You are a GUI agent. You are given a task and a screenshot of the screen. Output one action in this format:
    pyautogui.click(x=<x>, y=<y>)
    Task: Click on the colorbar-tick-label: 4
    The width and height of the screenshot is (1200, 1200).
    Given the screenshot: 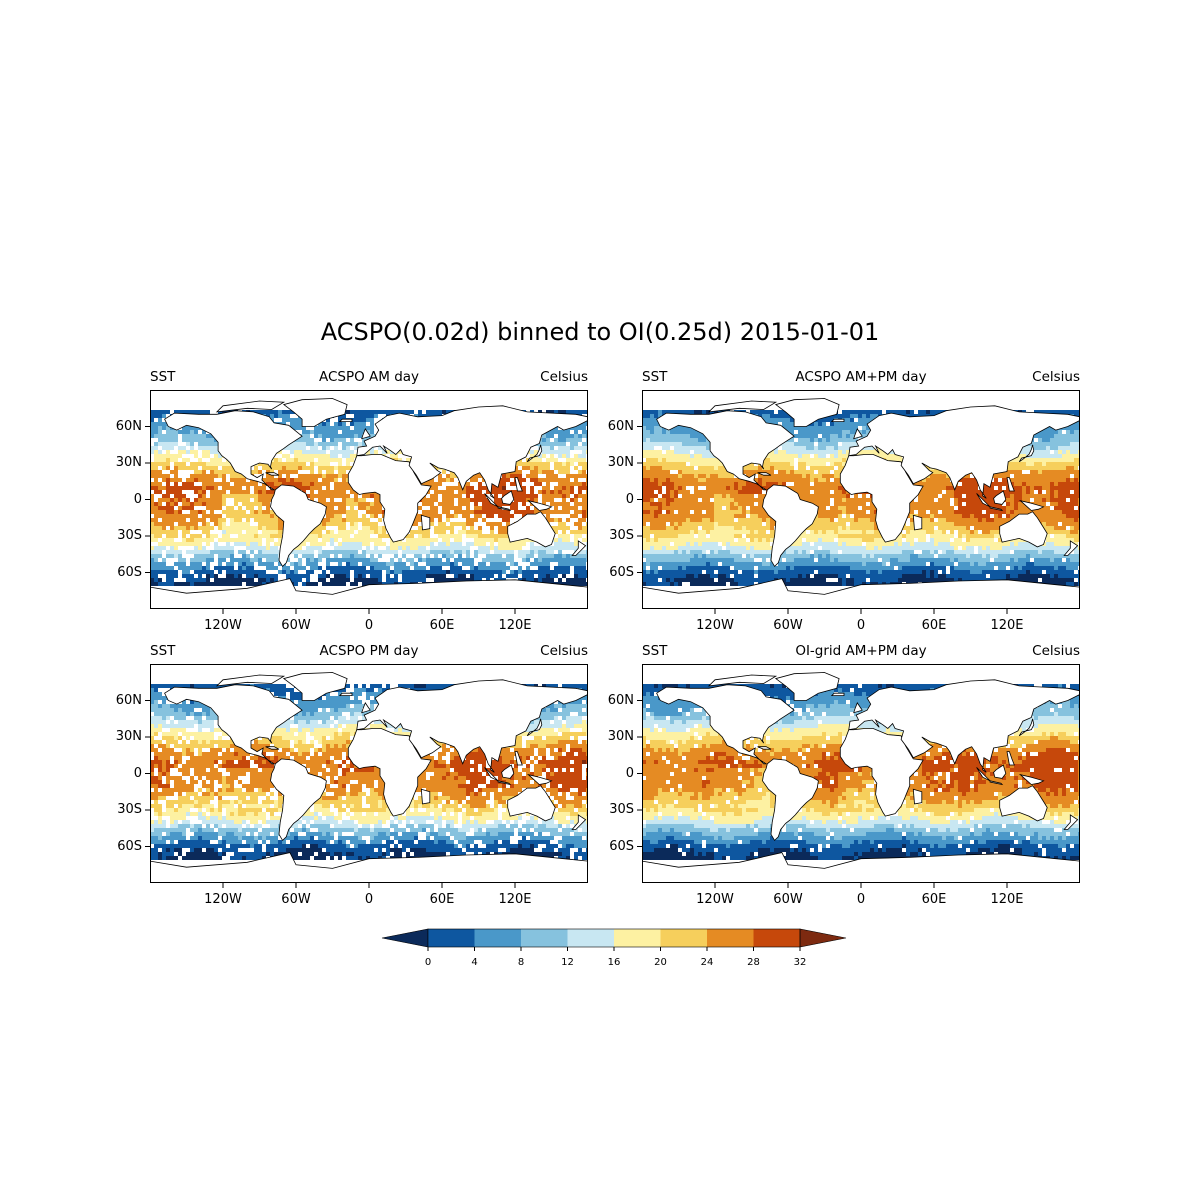 What is the action you would take?
    pyautogui.click(x=474, y=962)
    